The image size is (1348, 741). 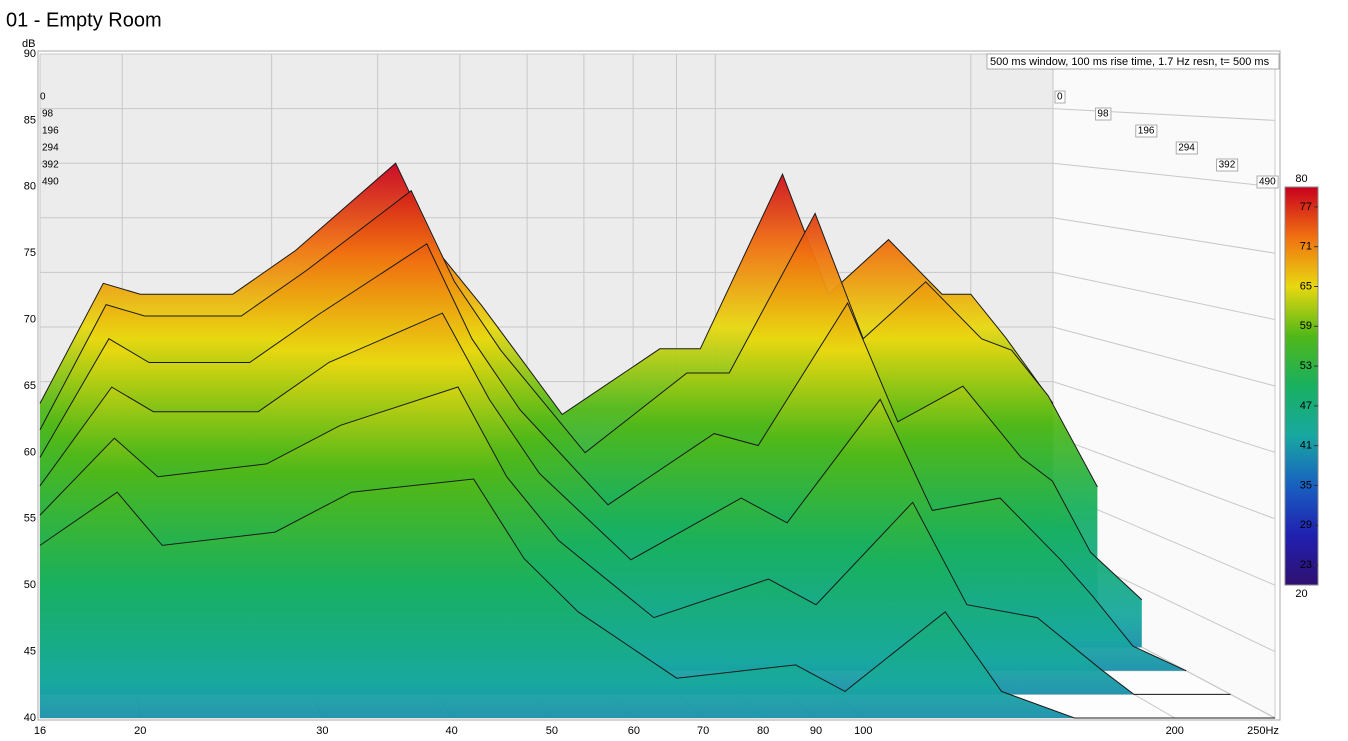 What do you see at coordinates (28, 44) in the screenshot?
I see `y-axis-label: dB` at bounding box center [28, 44].